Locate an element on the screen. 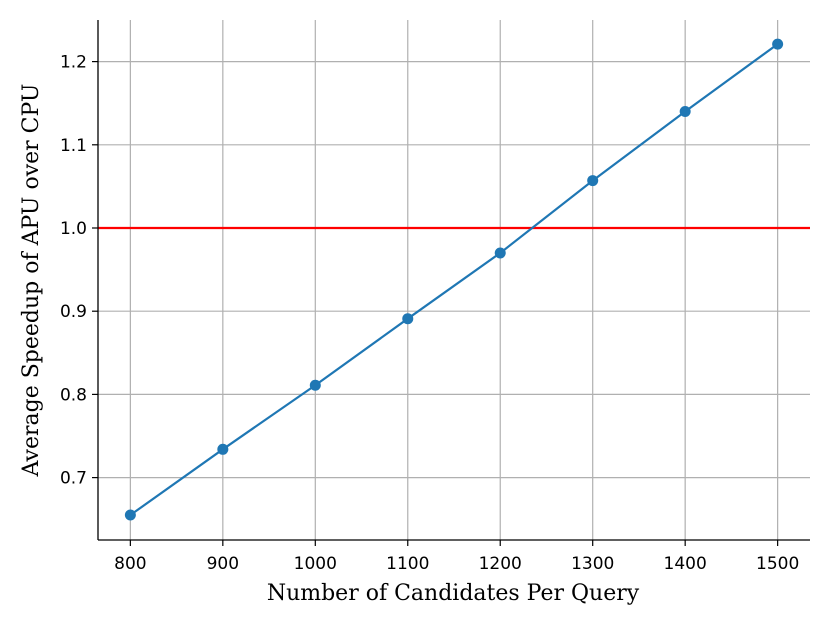  x-tick-label: 1300 is located at coordinates (592, 564).